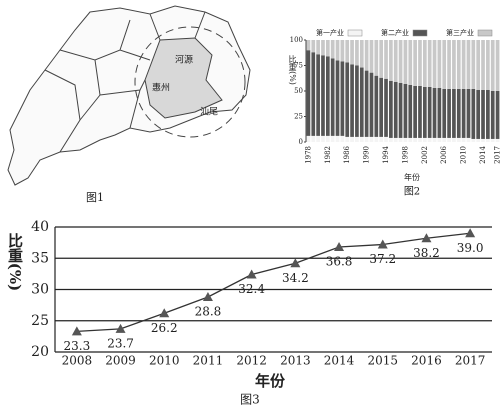 The image size is (504, 410). I want to click on data-label: 38.2, so click(426, 253).